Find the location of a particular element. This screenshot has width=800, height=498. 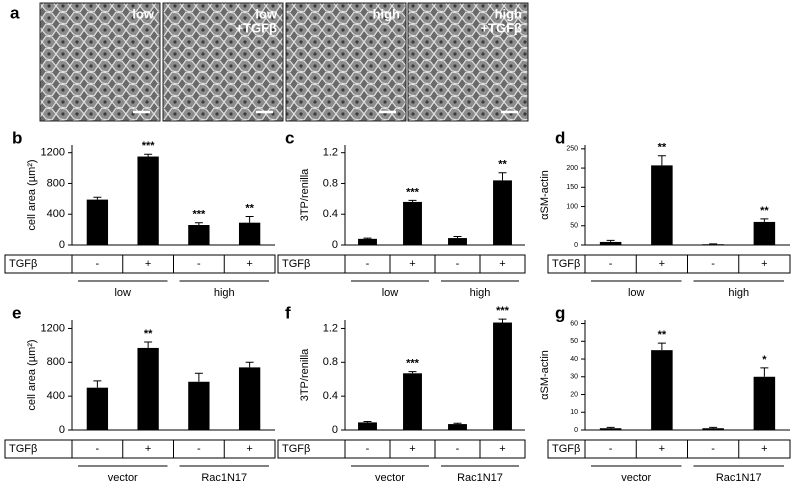

y-tick-label: 400 is located at coordinates (56, 214).